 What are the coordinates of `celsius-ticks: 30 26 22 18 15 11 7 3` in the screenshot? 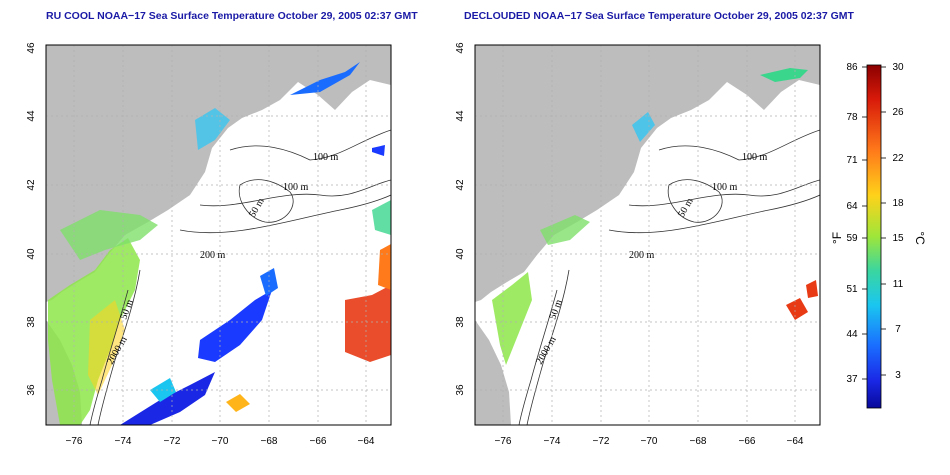 It's located at (898, 221).